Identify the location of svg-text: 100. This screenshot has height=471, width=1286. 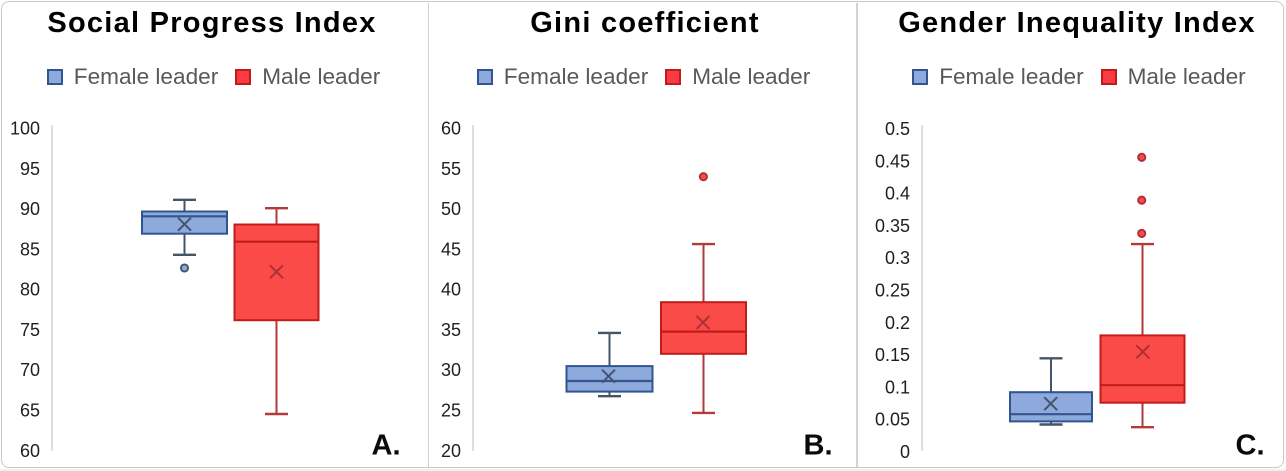
(25, 129).